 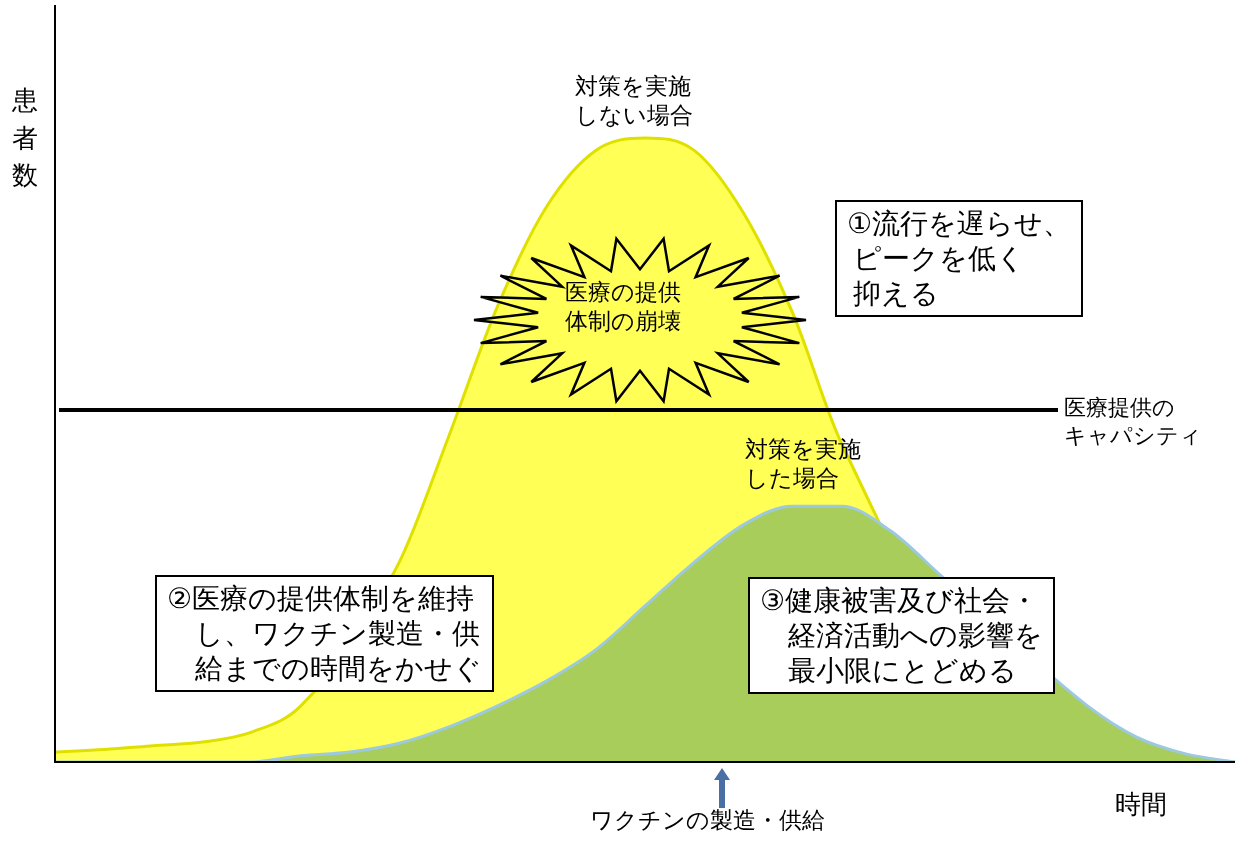 What do you see at coordinates (634, 101) in the screenshot?
I see `text: 対策を実施しない場合` at bounding box center [634, 101].